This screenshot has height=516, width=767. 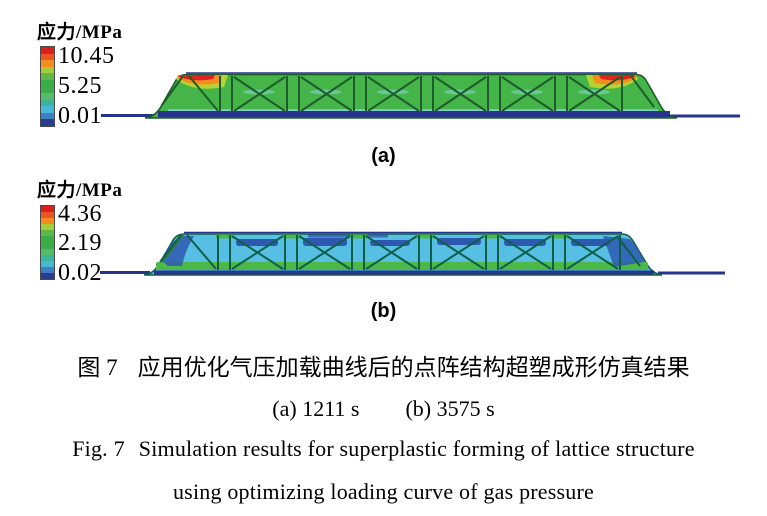 I want to click on panel-label-b: (b), so click(x=383, y=311).